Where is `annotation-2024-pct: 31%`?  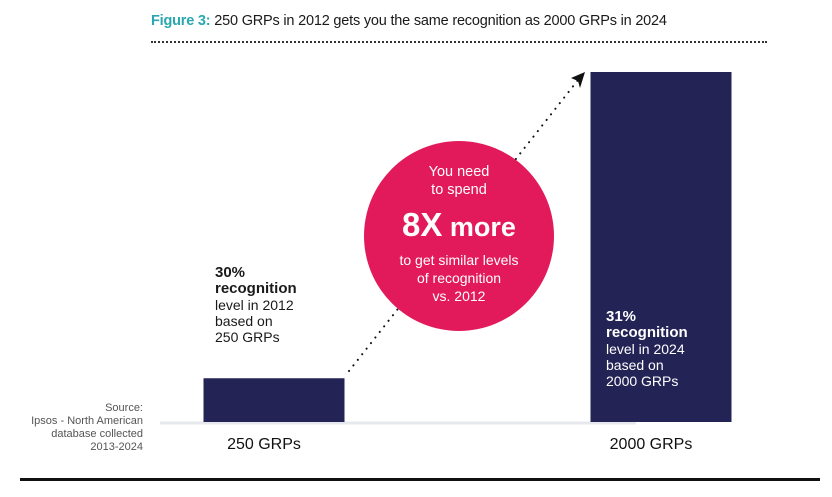 annotation-2024-pct: 31% is located at coordinates (621, 316).